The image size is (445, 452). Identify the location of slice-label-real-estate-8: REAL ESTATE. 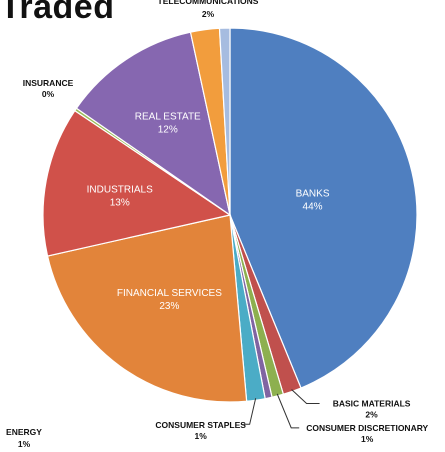
(168, 117).